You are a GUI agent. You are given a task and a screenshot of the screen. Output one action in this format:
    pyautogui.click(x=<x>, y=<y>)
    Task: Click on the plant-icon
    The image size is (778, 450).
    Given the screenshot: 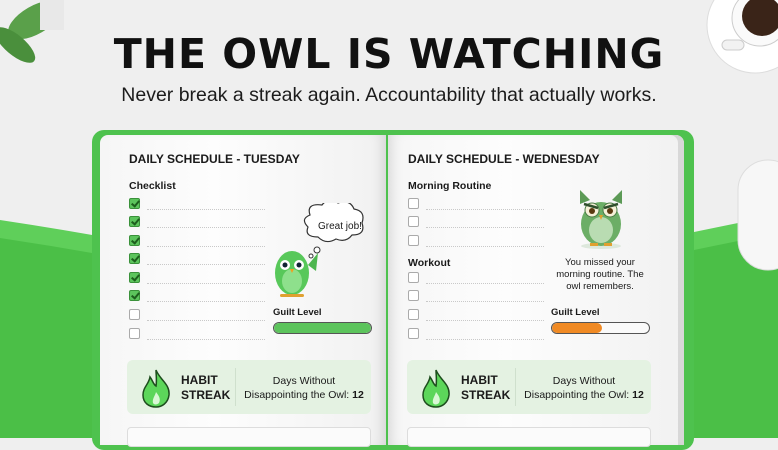 What is the action you would take?
    pyautogui.click(x=32, y=31)
    